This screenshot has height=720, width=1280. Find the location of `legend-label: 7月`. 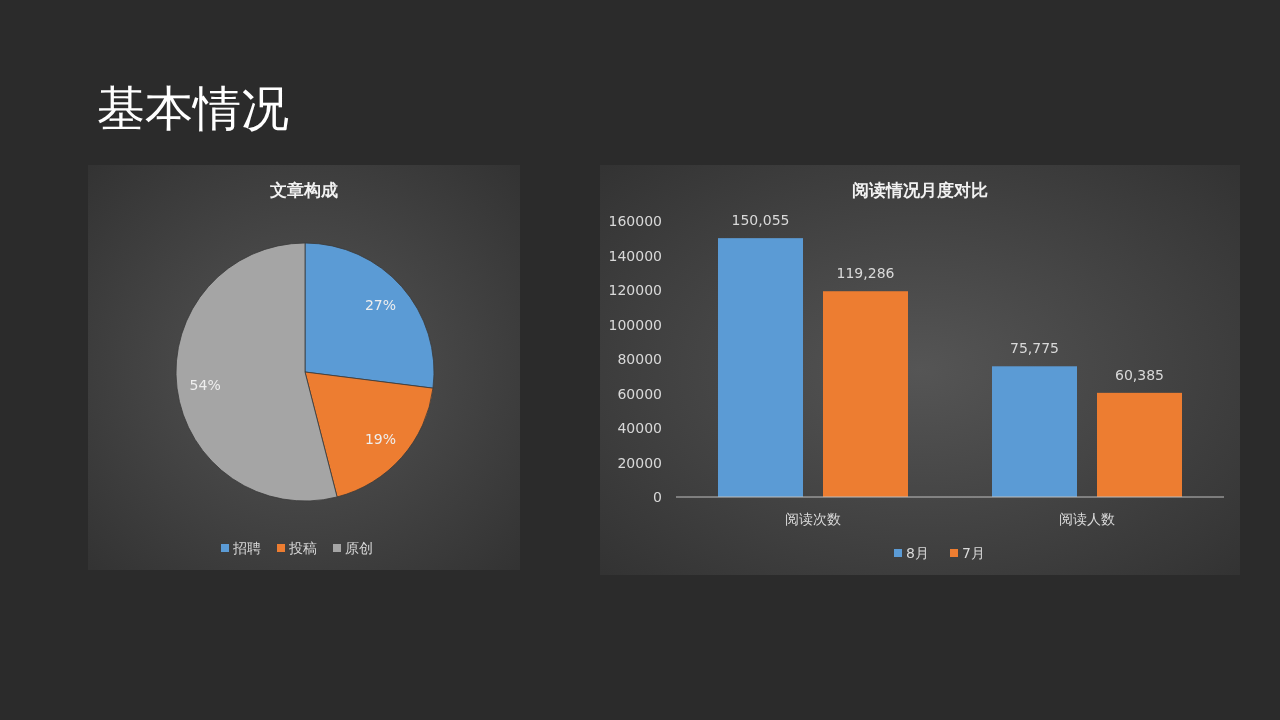

legend-label: 7月 is located at coordinates (973, 553).